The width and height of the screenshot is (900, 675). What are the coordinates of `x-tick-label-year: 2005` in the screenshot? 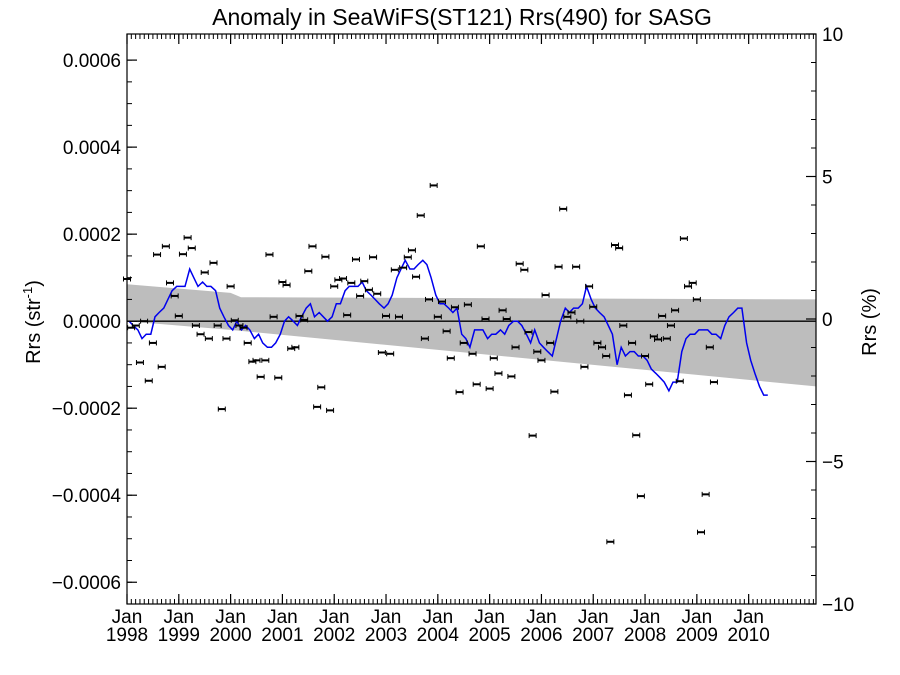 It's located at (489, 635).